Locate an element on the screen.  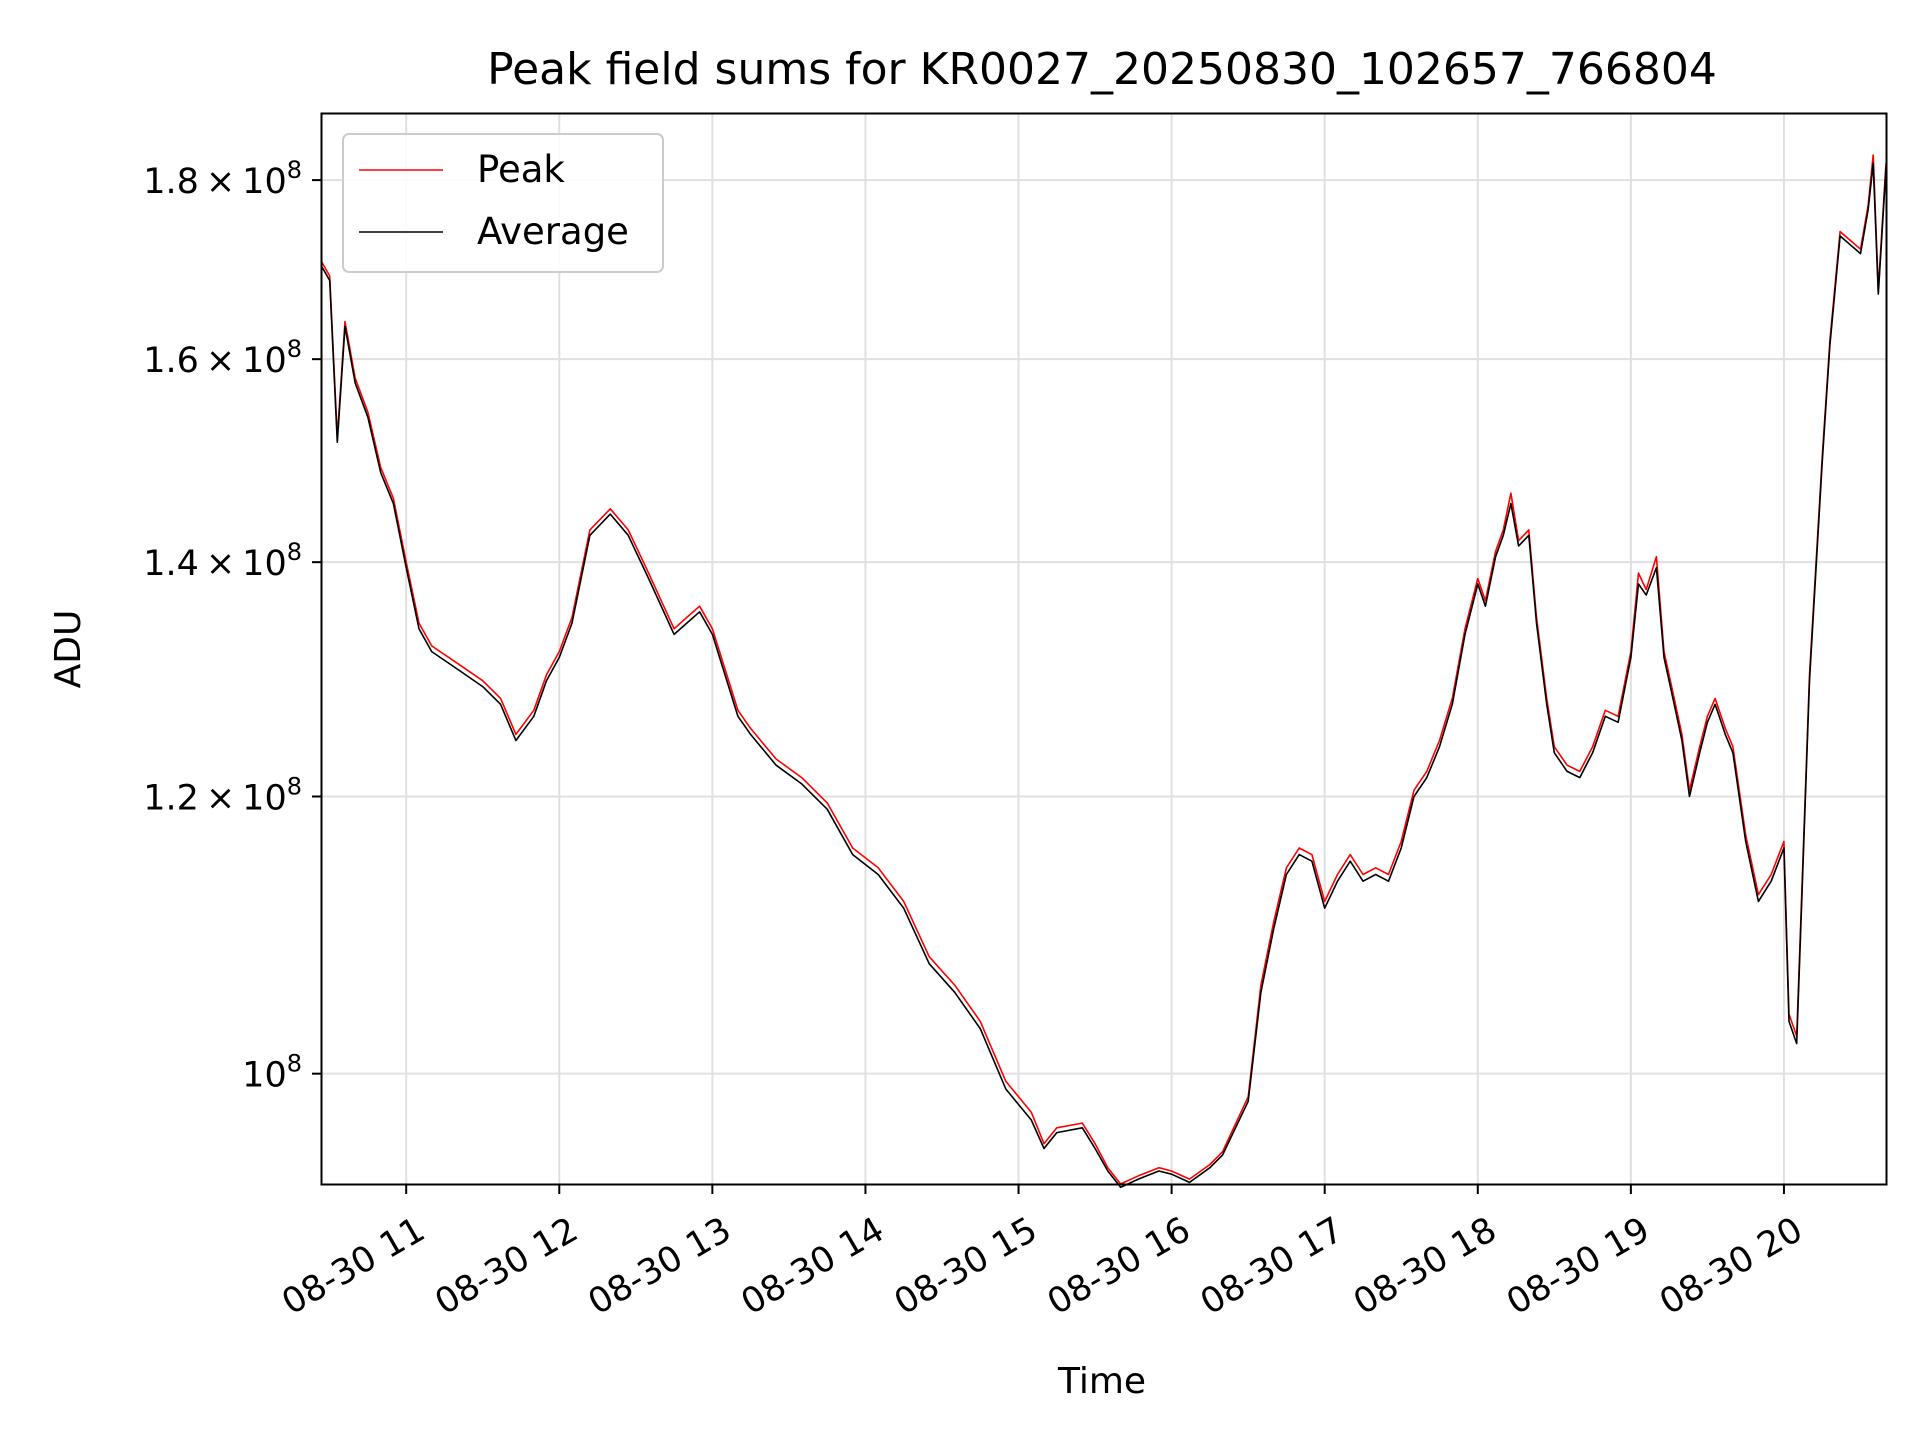
y-tick-mantissa: 1.8 × 10 is located at coordinates (215, 182).